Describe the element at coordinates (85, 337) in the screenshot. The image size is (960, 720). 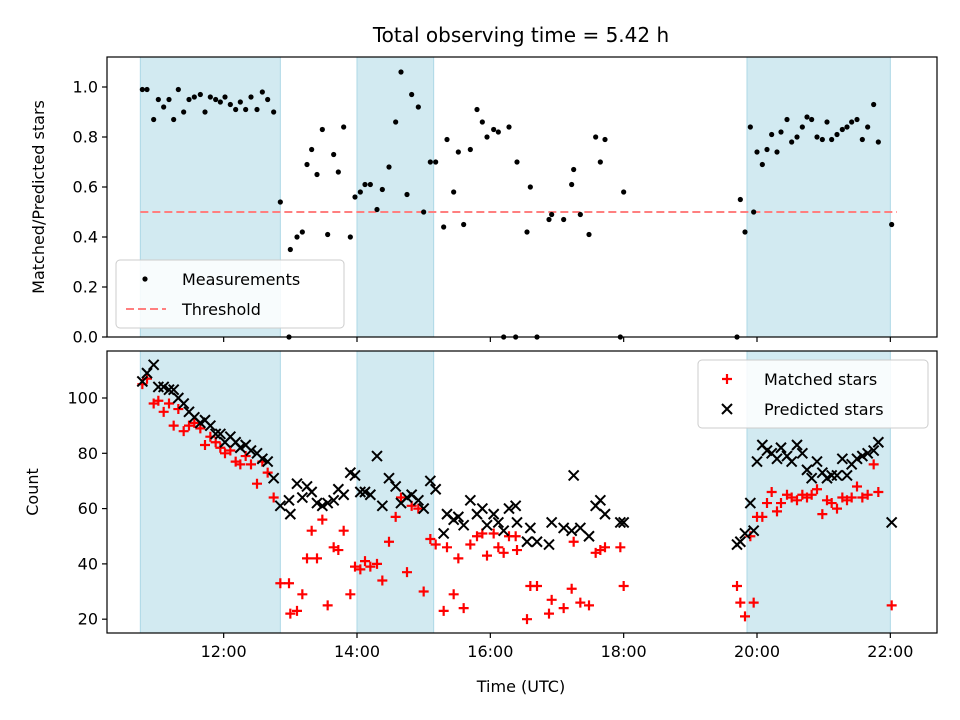
I see `y-tick-label: 0.0` at that location.